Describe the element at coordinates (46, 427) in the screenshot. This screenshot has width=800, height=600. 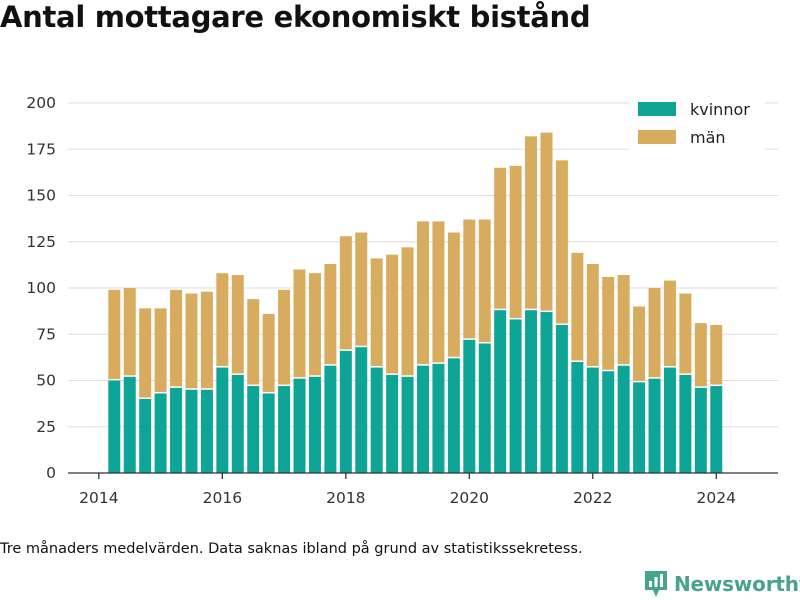
I see `y-tick-label: 25` at that location.